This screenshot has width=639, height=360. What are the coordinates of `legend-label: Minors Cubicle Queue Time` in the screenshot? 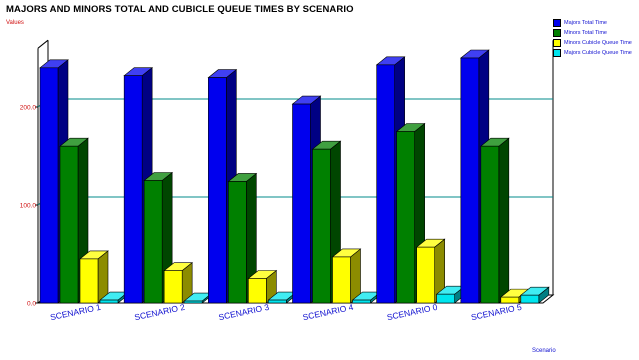 It's located at (598, 43).